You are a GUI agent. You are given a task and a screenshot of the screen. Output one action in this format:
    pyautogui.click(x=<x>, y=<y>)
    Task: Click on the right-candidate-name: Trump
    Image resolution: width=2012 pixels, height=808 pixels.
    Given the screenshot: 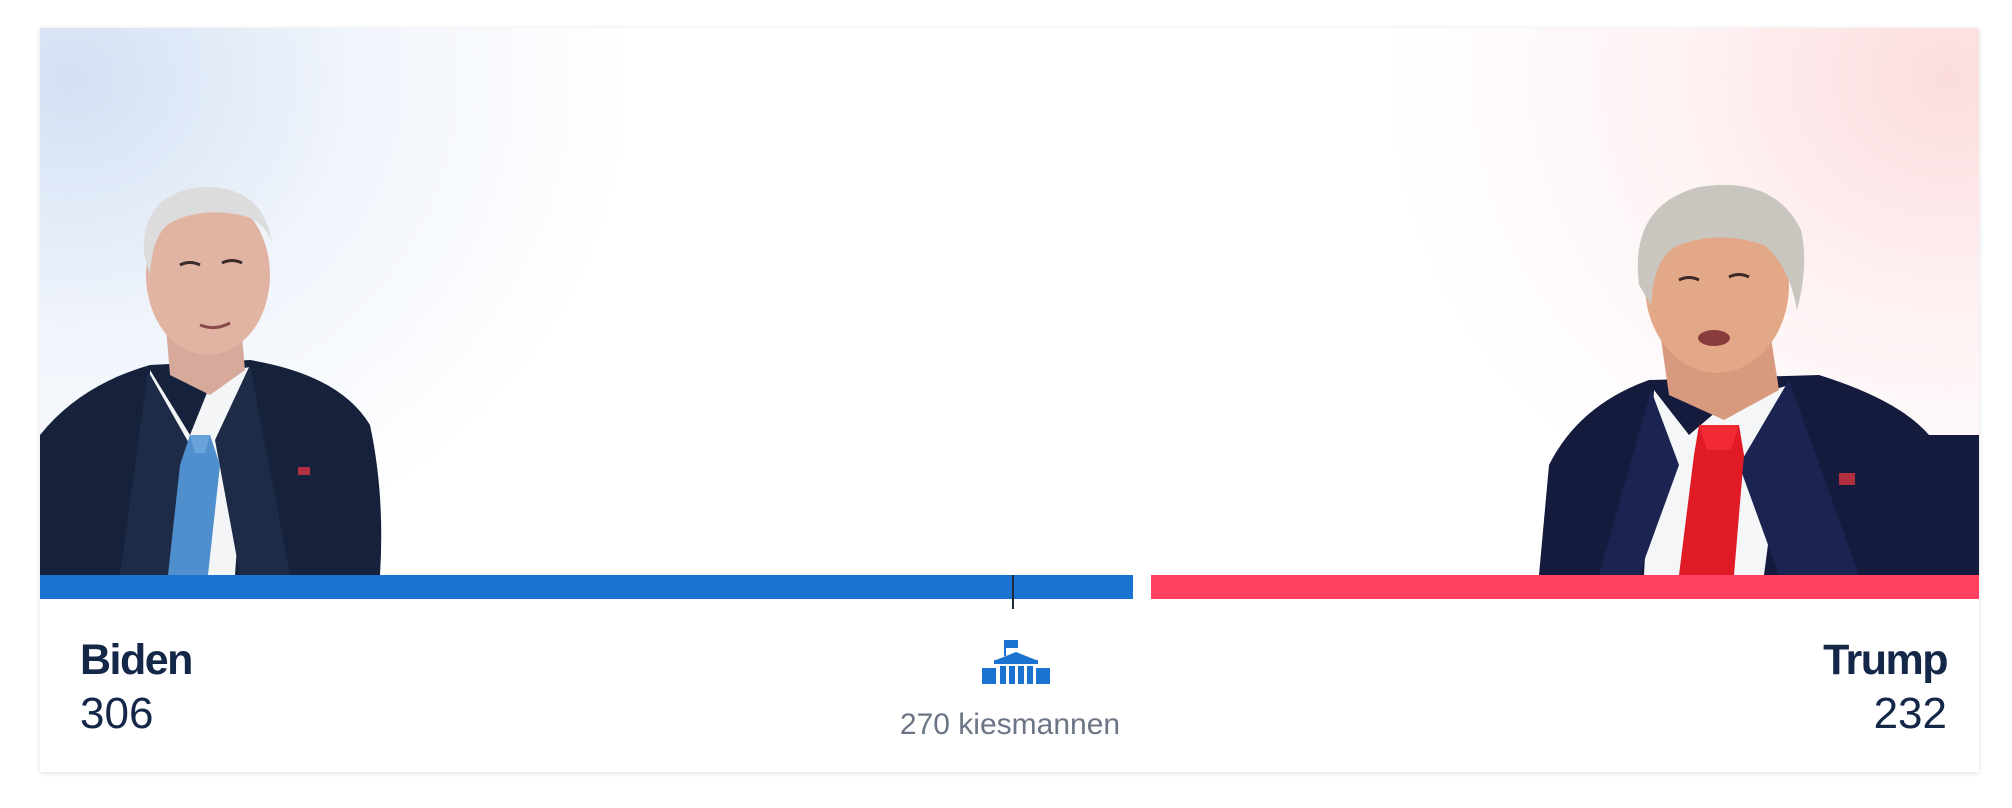 What is the action you would take?
    pyautogui.click(x=1885, y=660)
    